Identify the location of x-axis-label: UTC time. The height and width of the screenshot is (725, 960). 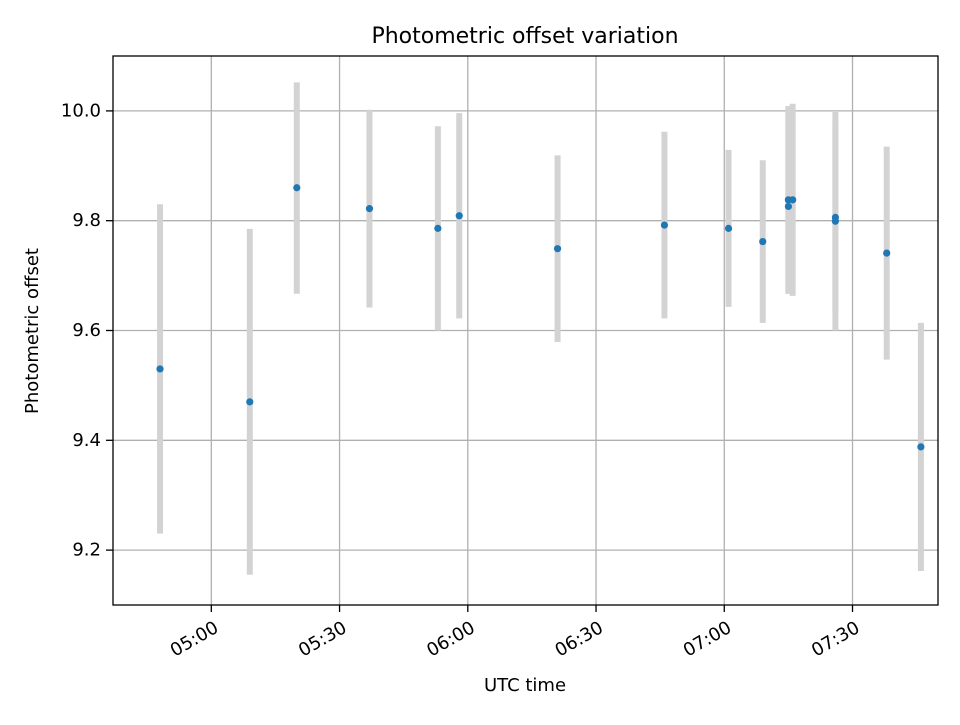
(525, 685).